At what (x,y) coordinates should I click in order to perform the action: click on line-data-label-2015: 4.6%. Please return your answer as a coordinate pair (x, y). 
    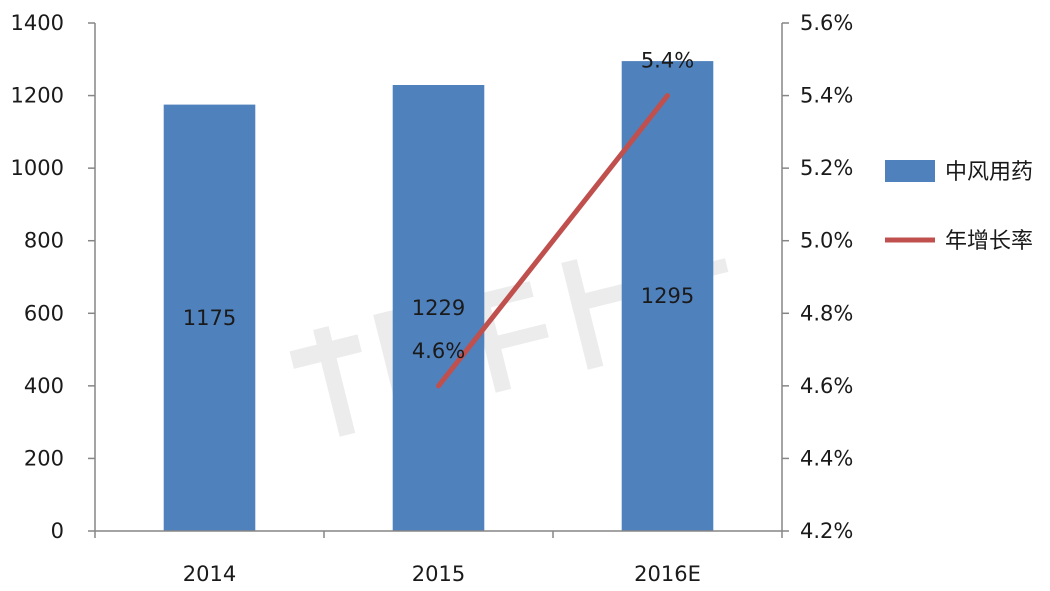
    Looking at the image, I should click on (438, 351).